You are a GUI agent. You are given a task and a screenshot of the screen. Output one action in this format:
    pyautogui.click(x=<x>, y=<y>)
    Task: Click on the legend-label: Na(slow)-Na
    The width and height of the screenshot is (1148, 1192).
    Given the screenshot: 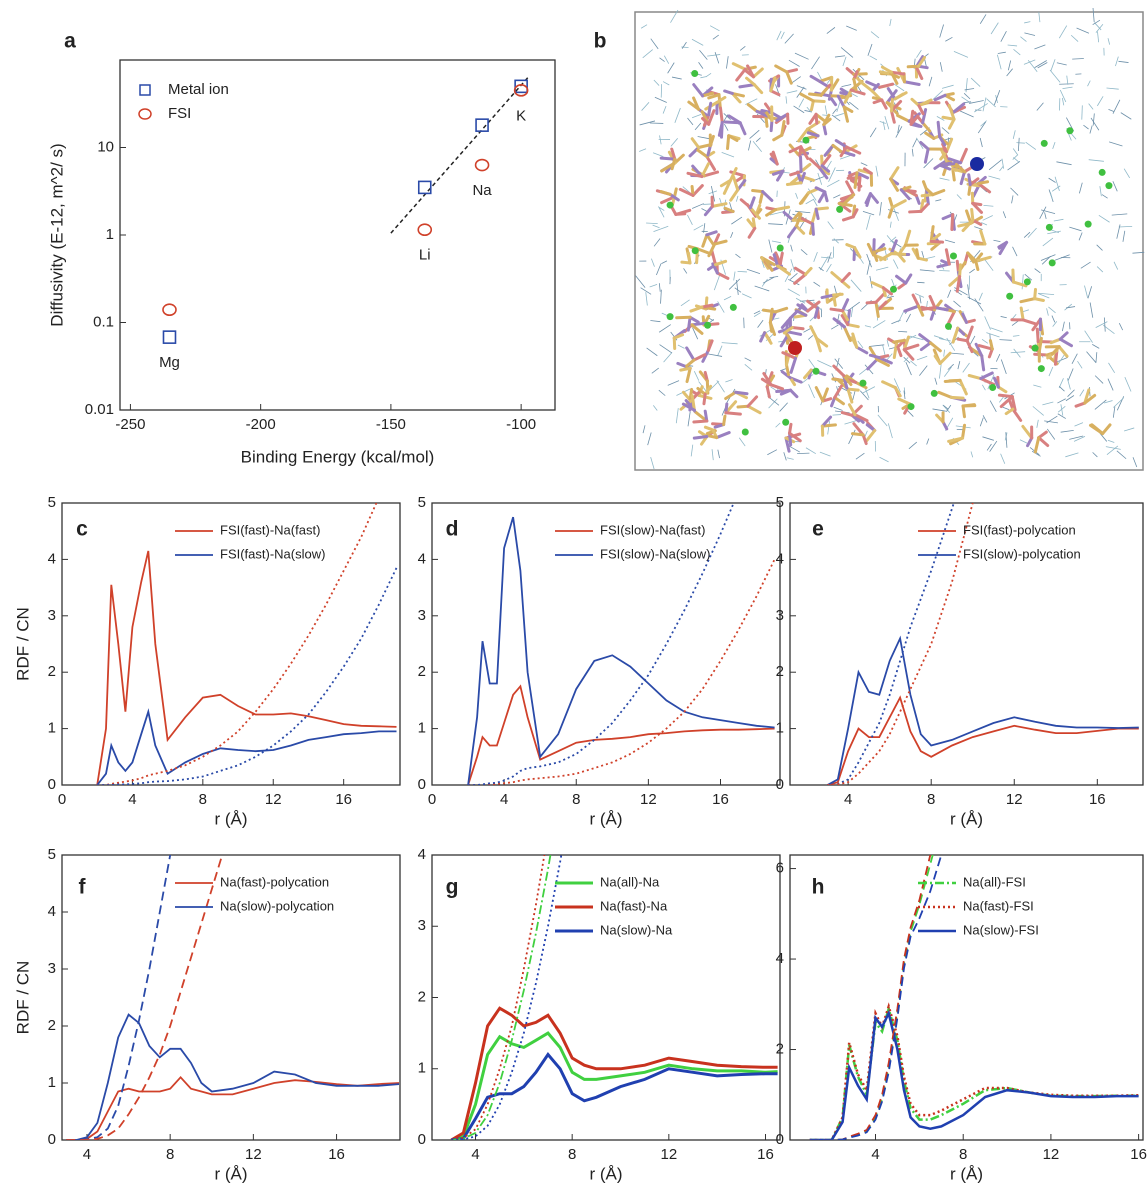 What is the action you would take?
    pyautogui.click(x=636, y=929)
    